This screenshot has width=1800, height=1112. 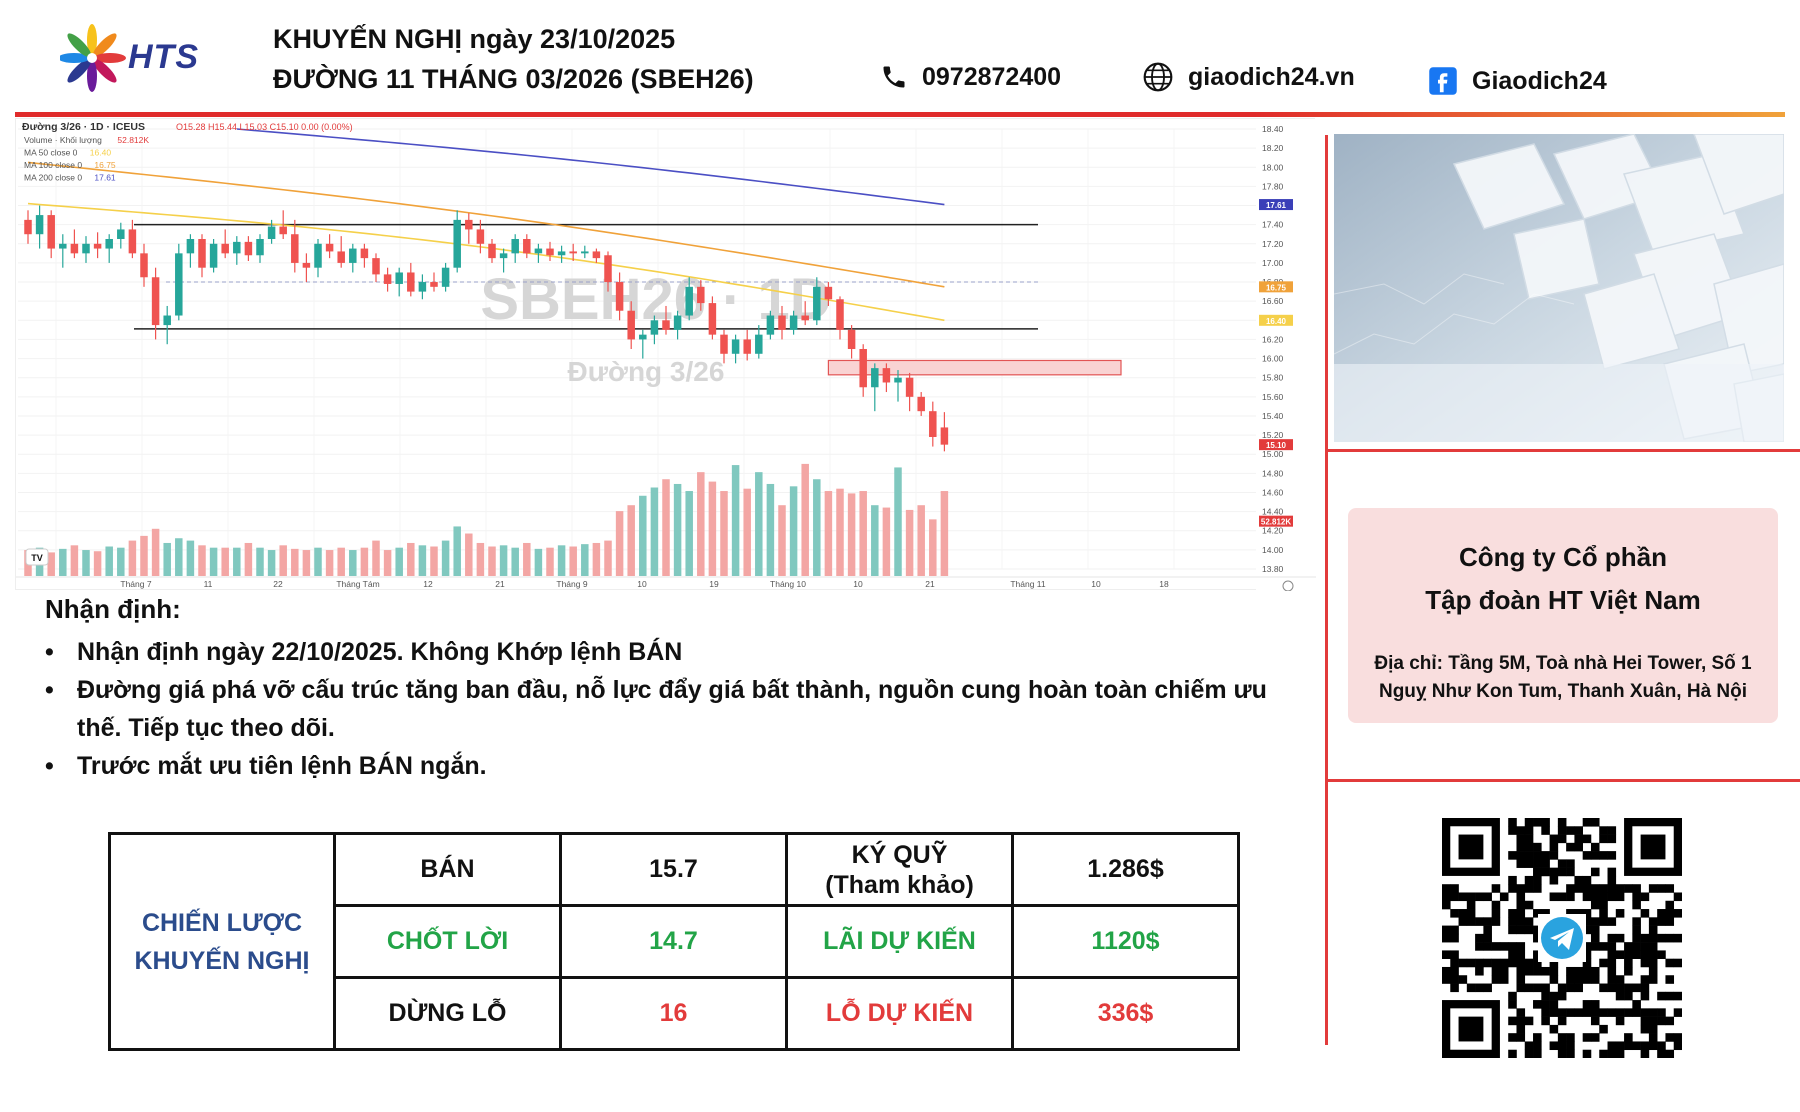 What do you see at coordinates (899, 941) in the screenshot?
I see `expected-profit-label: LÃI DỰ KIẾN` at bounding box center [899, 941].